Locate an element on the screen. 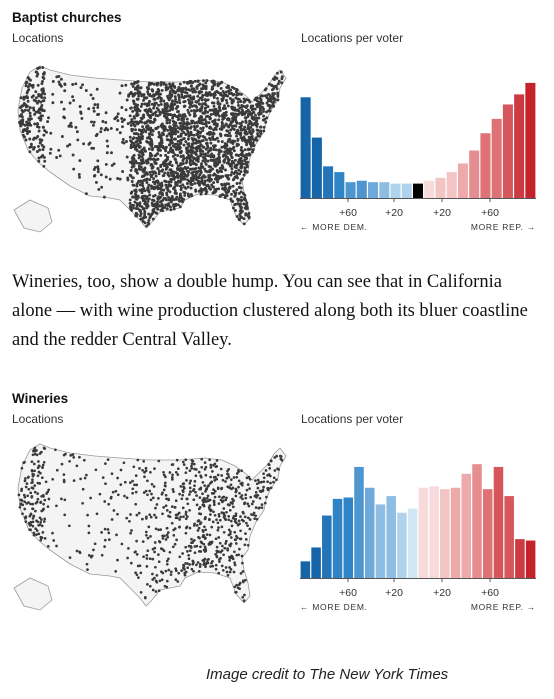  chart-title: Wineries is located at coordinates (40, 398).